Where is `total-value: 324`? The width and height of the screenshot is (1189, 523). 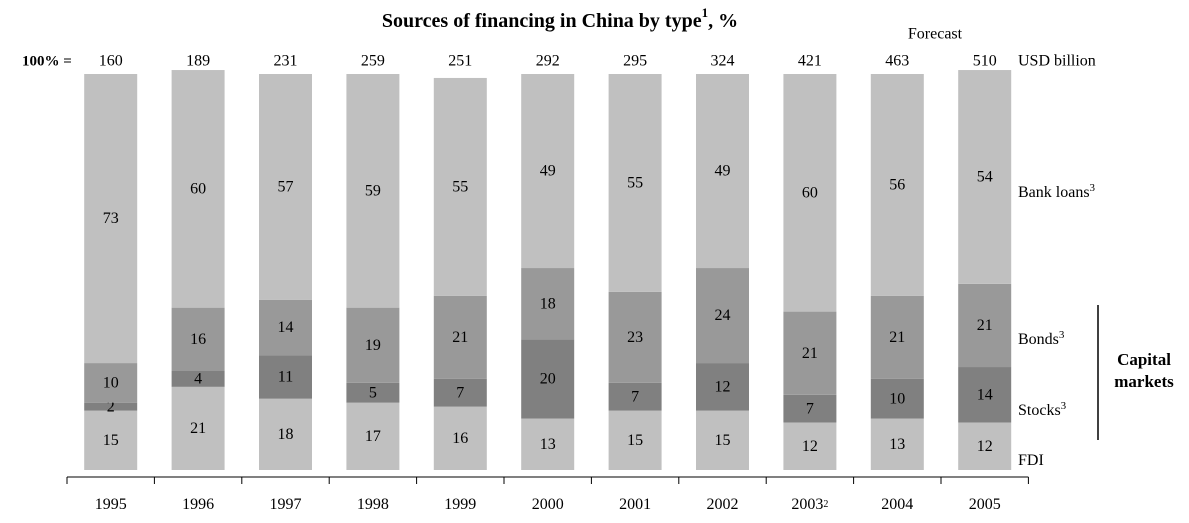 total-value: 324 is located at coordinates (723, 61).